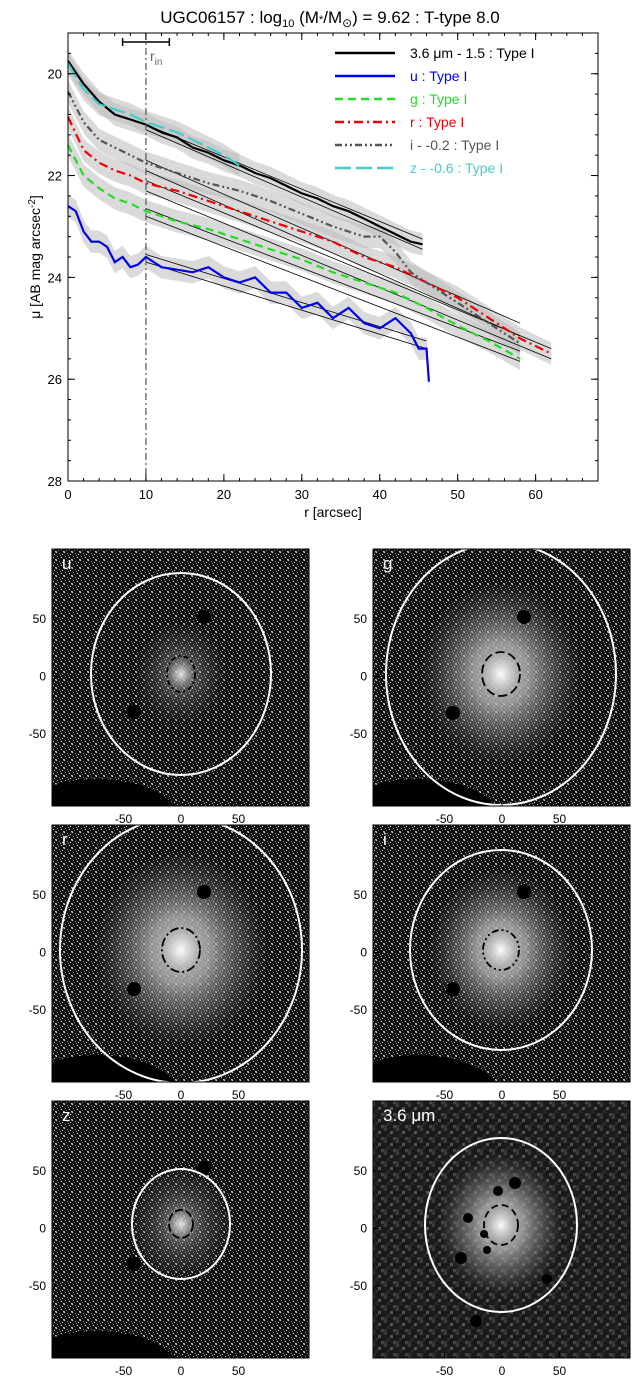  What do you see at coordinates (380, 494) in the screenshot?
I see `x-tick-label: 40` at bounding box center [380, 494].